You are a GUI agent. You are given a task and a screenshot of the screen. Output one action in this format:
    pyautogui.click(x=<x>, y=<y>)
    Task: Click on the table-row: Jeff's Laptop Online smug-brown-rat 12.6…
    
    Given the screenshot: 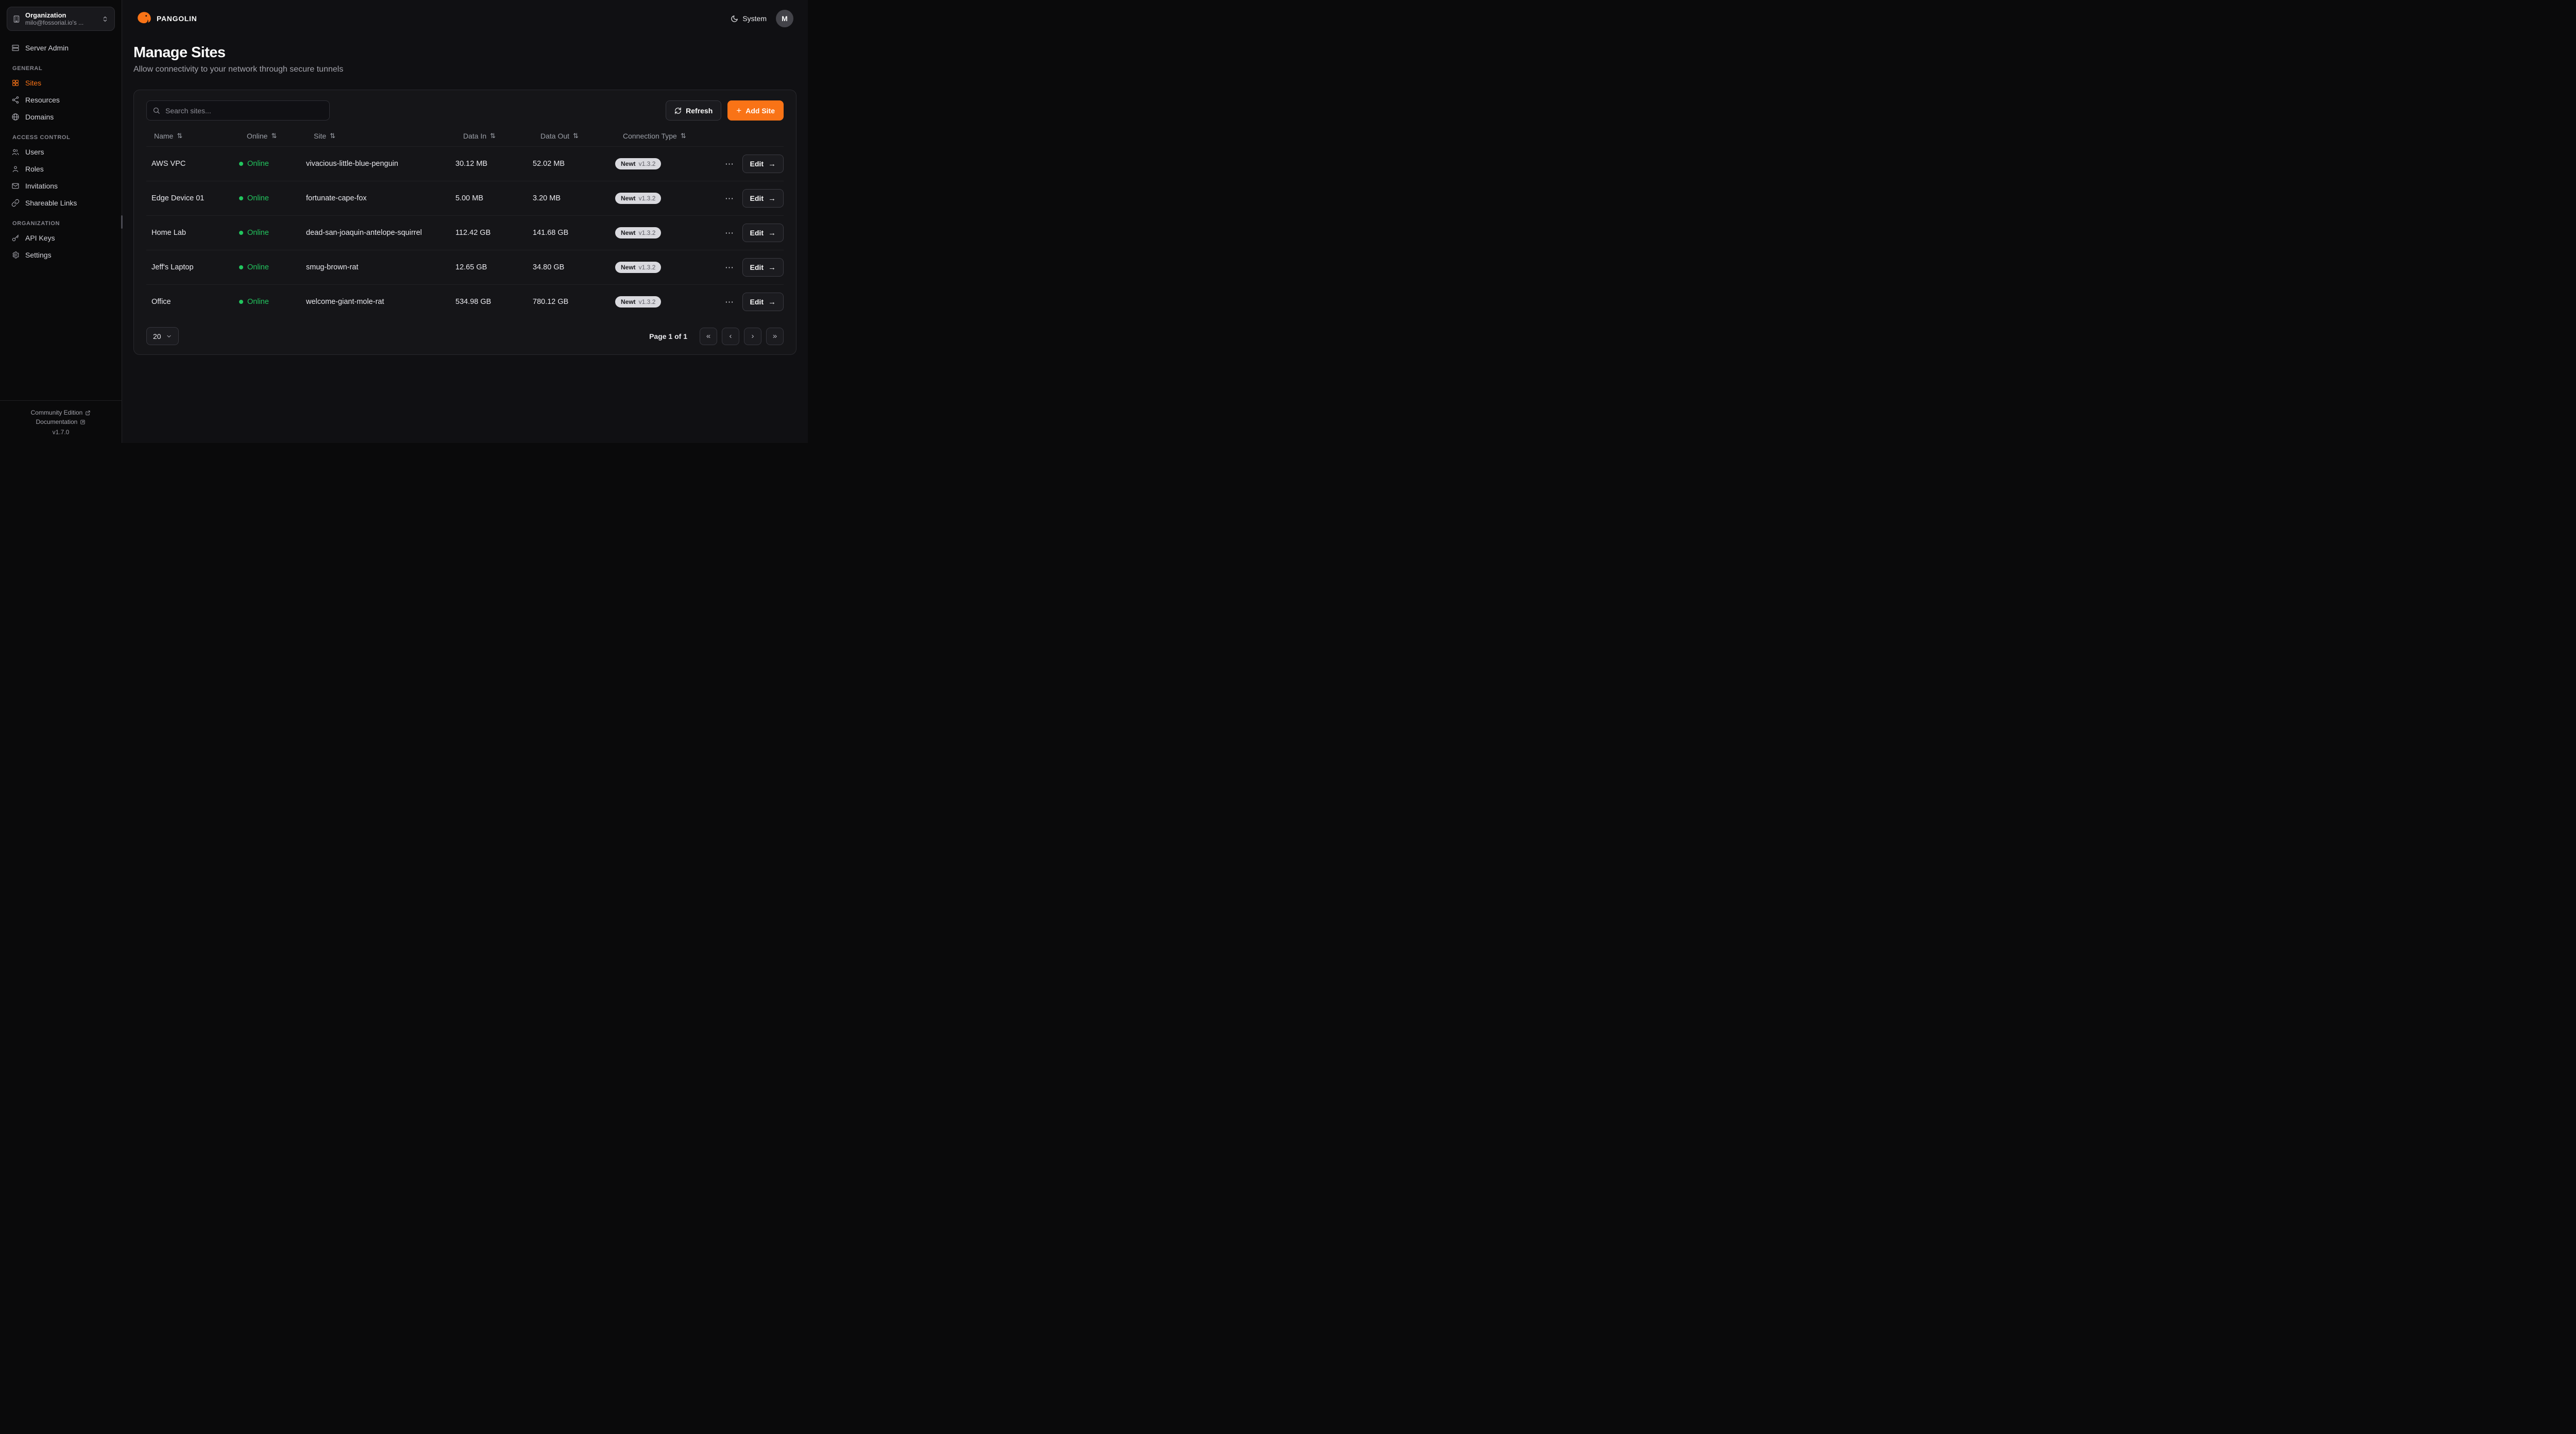 What is the action you would take?
    pyautogui.click(x=465, y=267)
    